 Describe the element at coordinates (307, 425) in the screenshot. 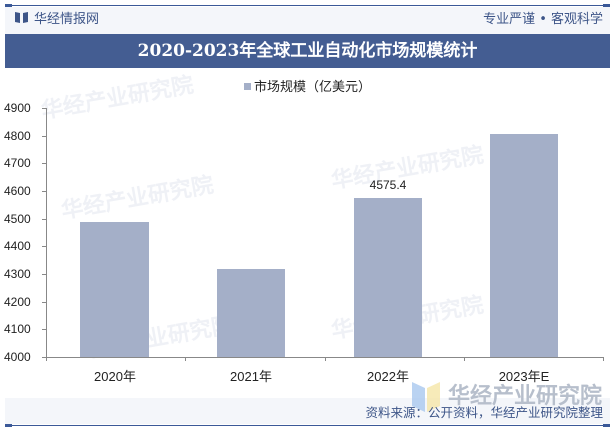

I see `bottom-border-line` at that location.